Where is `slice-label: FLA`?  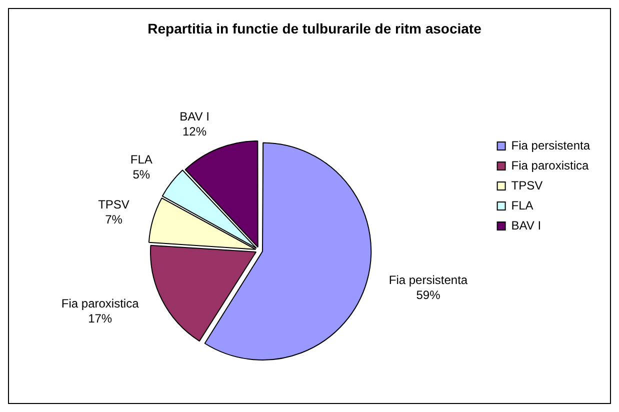
slice-label: FLA is located at coordinates (141, 159).